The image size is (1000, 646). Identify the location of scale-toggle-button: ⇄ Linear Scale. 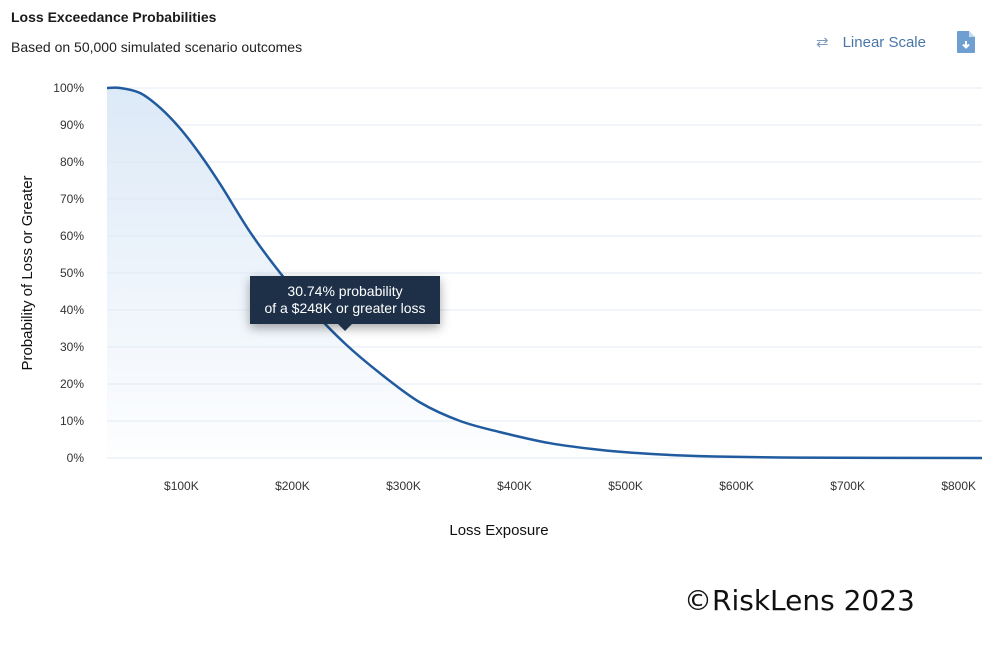
(871, 42).